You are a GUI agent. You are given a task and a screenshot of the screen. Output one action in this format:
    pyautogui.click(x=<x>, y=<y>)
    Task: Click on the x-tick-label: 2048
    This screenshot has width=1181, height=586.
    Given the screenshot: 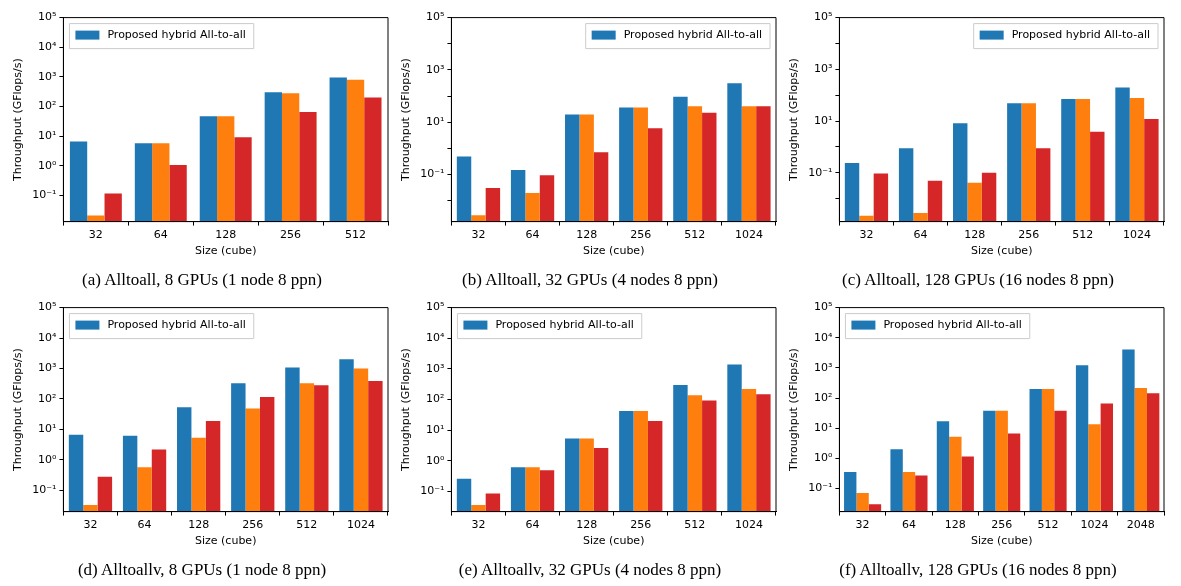 What is the action you would take?
    pyautogui.click(x=1140, y=525)
    